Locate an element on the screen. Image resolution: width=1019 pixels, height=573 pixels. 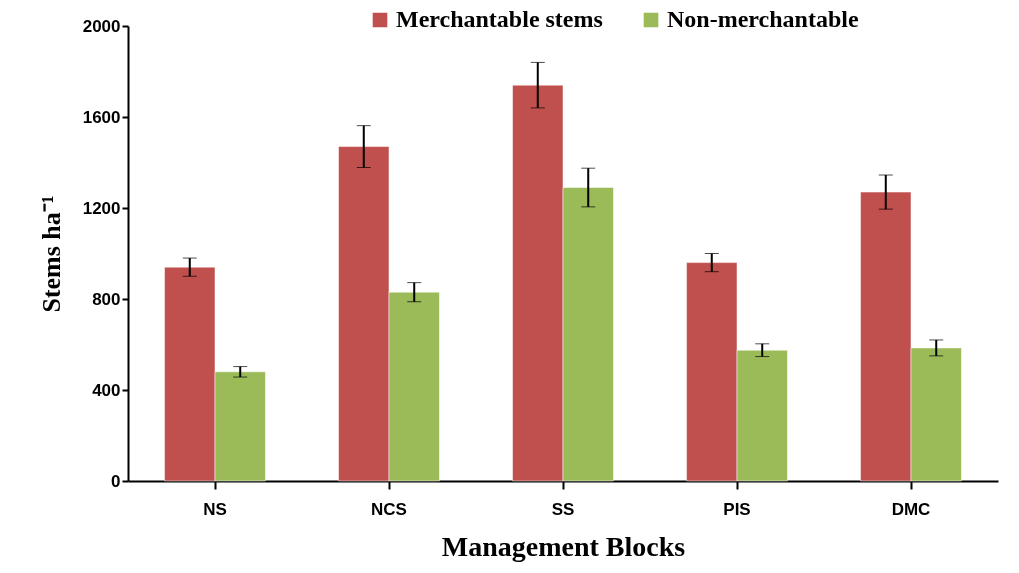
y-tick-label: 2000 is located at coordinates (101, 26).